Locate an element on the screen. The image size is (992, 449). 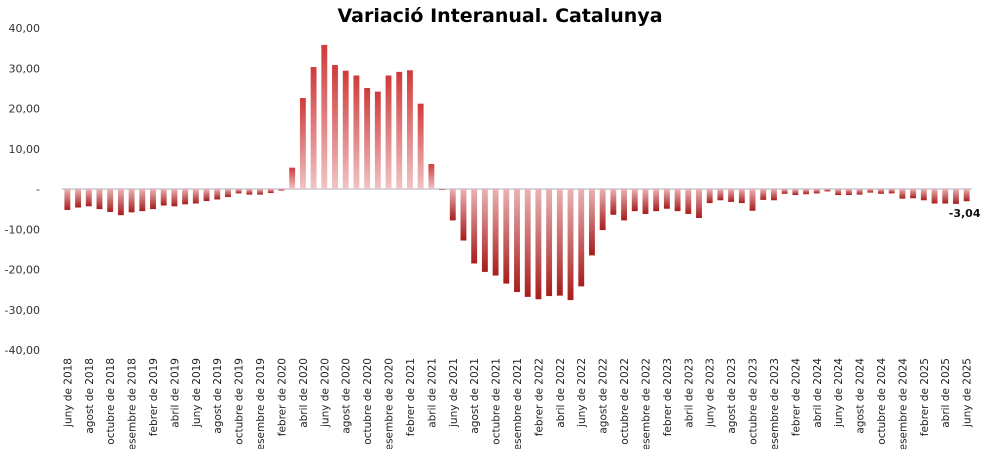
y-tick-label: -10,00 is located at coordinates (22, 229).